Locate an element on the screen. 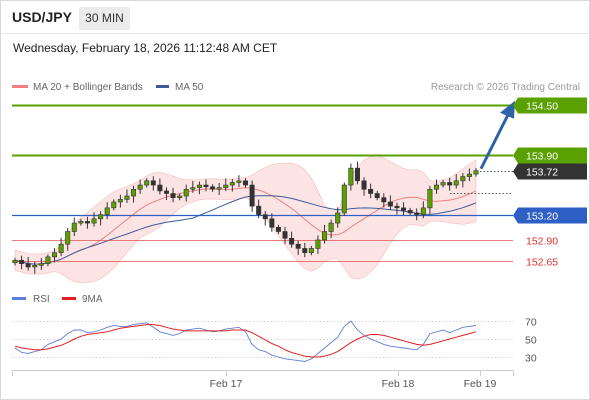 The width and height of the screenshot is (590, 400). chart-header: USD/JPY 30 MIN is located at coordinates (295, 18).